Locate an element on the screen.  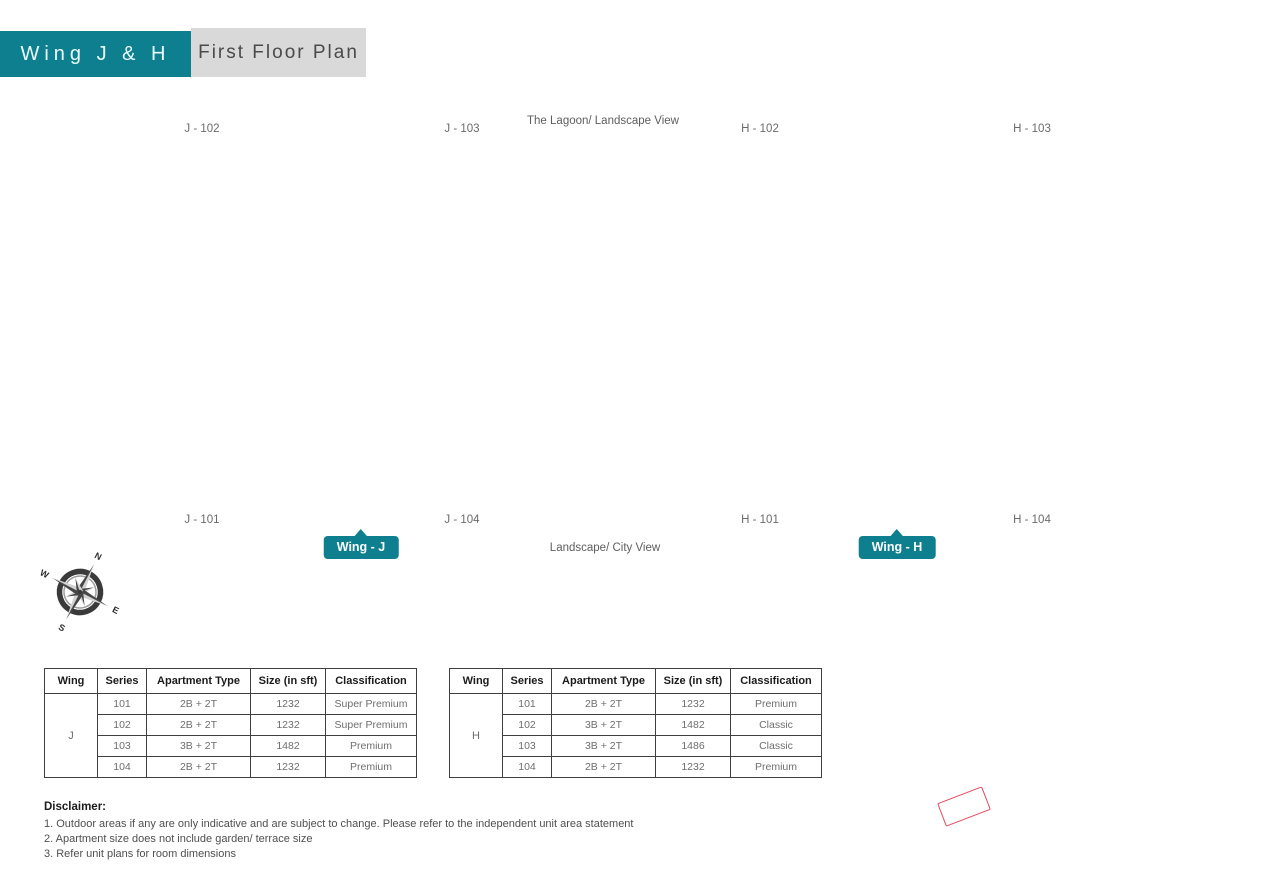
unit-label-h-101: H - 101 is located at coordinates (760, 520).